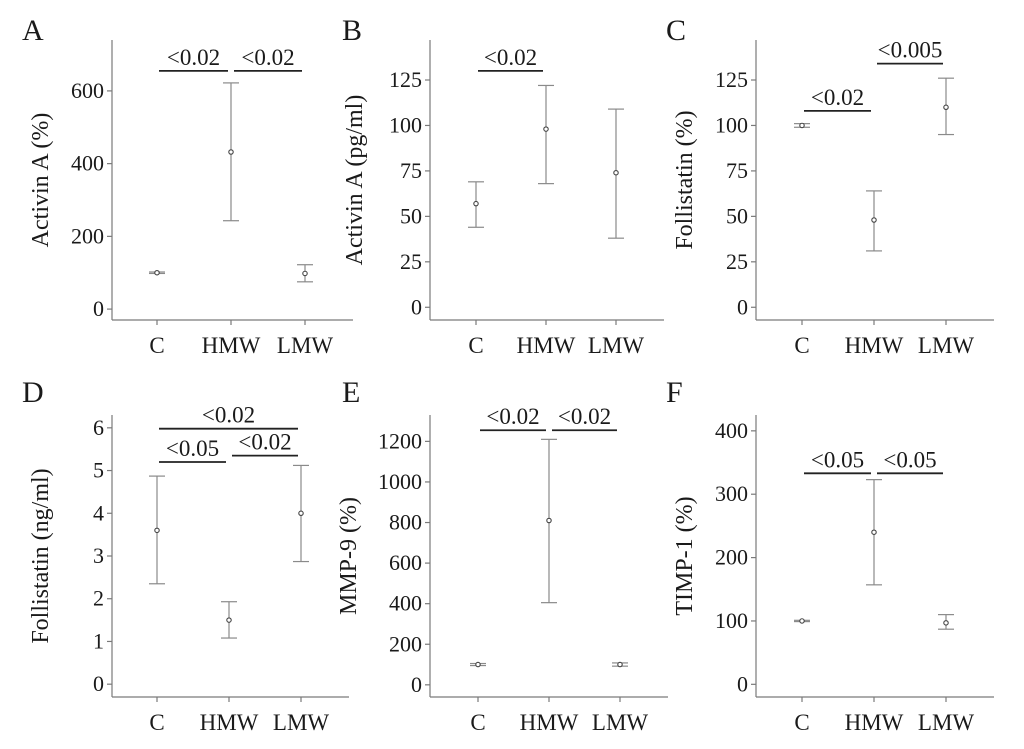  I want to click on significance-label: <0.005, so click(910, 50).